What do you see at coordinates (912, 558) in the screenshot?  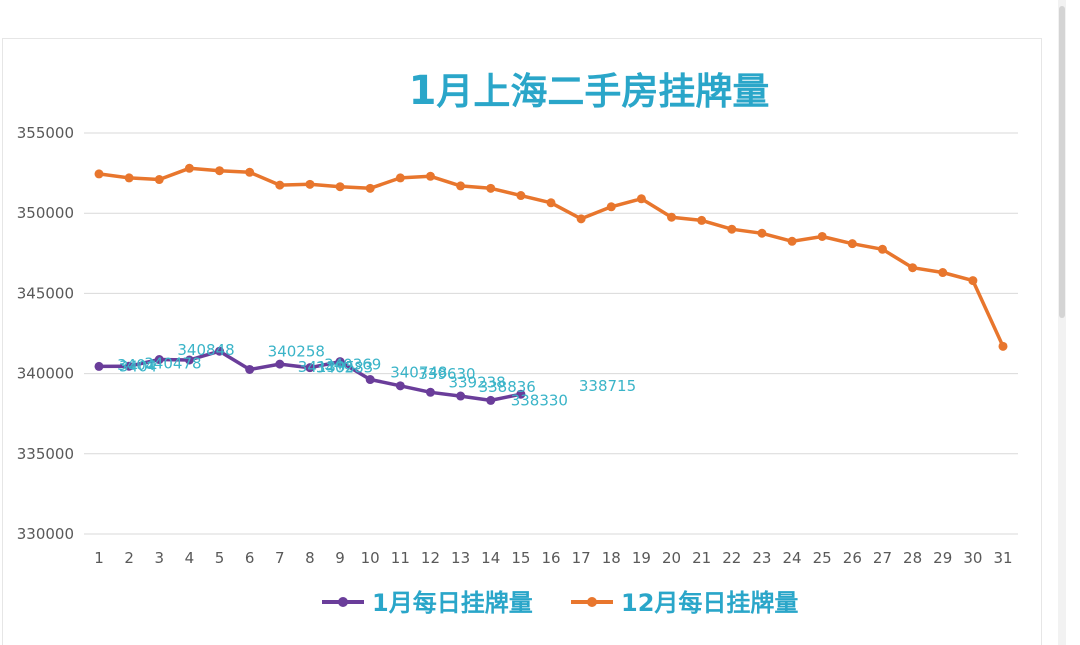 I see `x-tick-label: 28` at bounding box center [912, 558].